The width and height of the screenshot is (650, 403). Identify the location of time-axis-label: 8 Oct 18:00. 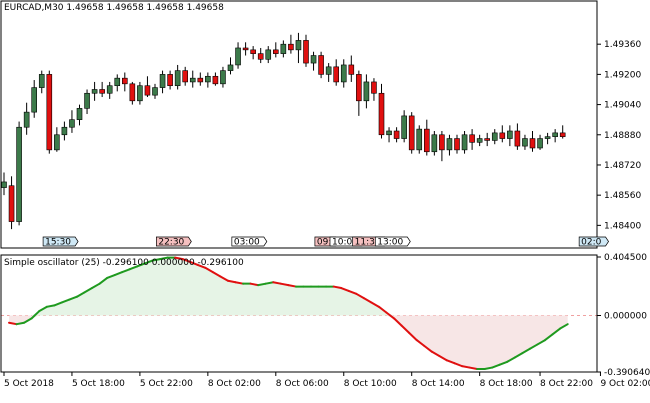
(506, 384).